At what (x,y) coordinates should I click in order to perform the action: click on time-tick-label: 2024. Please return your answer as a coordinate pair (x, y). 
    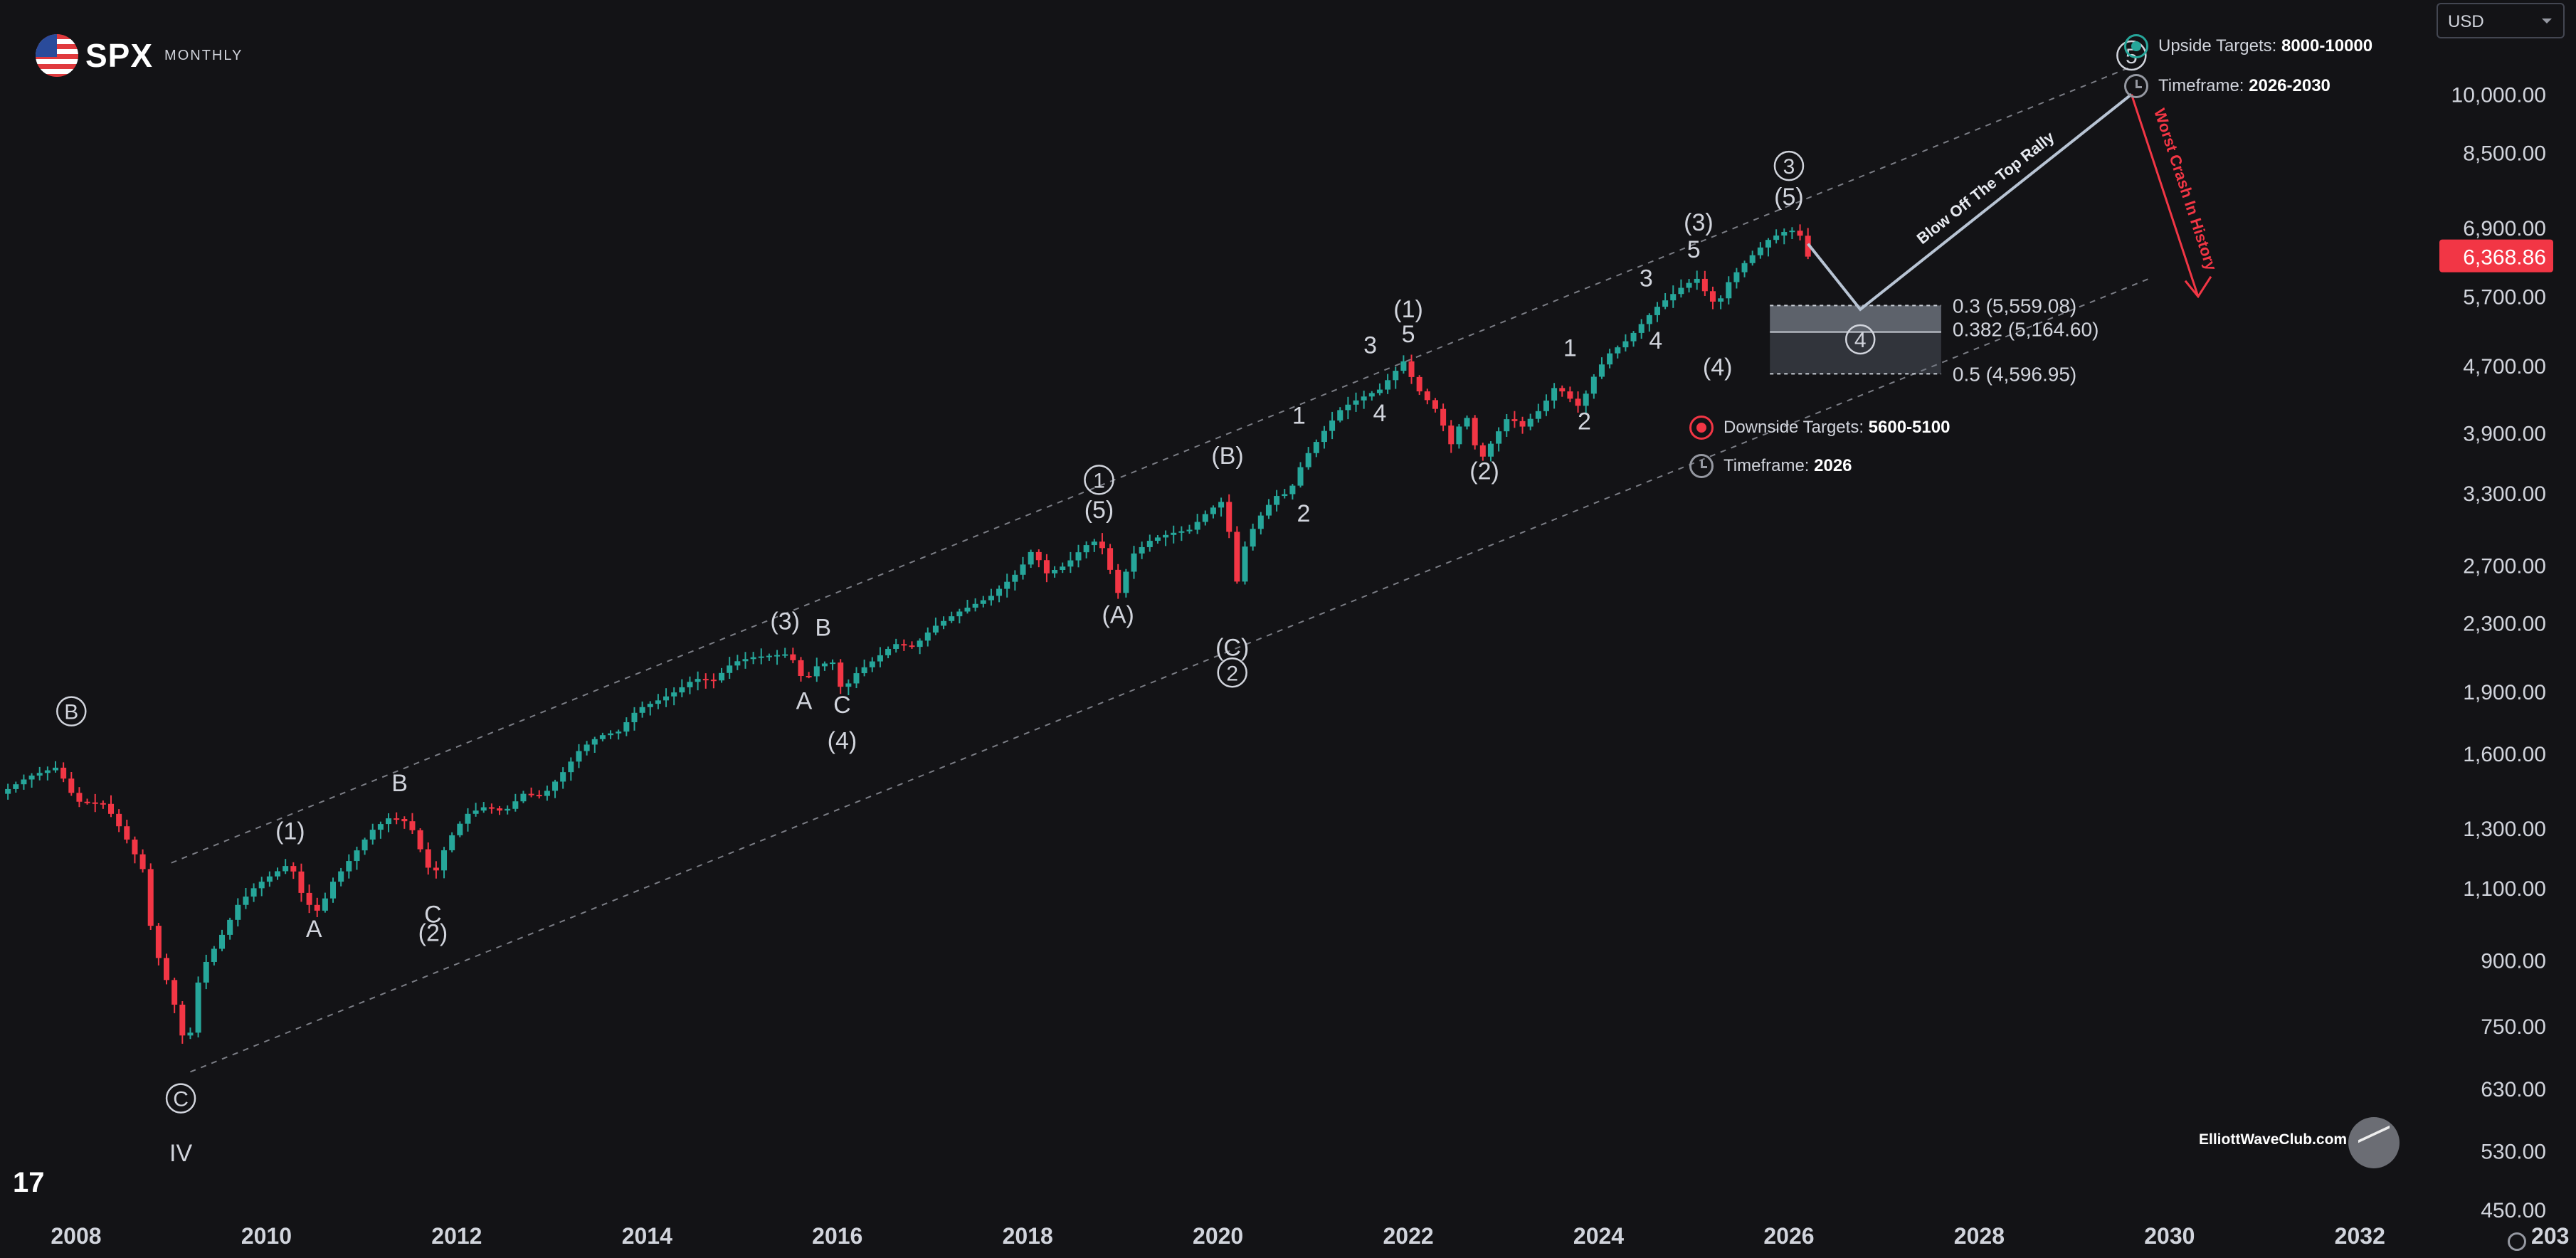
    Looking at the image, I should click on (1599, 1236).